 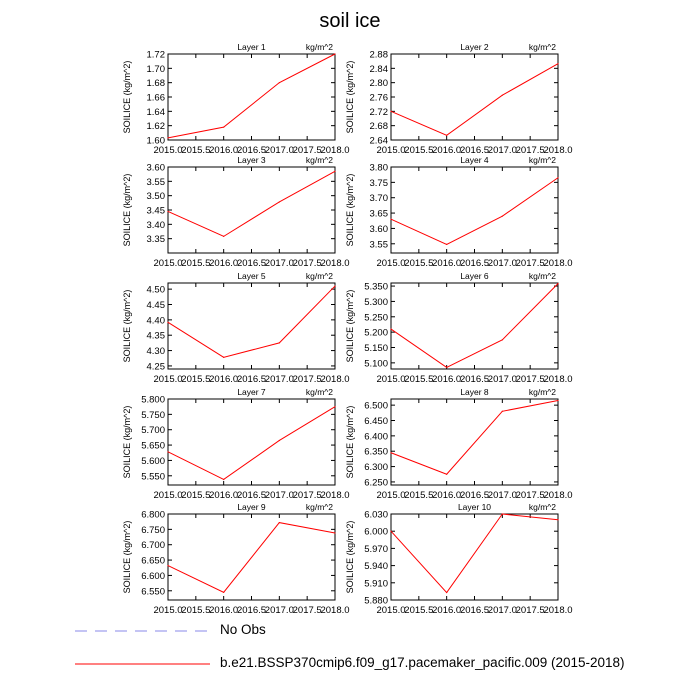 What do you see at coordinates (153, 576) in the screenshot?
I see `panel-9-ytick-label: 6.600` at bounding box center [153, 576].